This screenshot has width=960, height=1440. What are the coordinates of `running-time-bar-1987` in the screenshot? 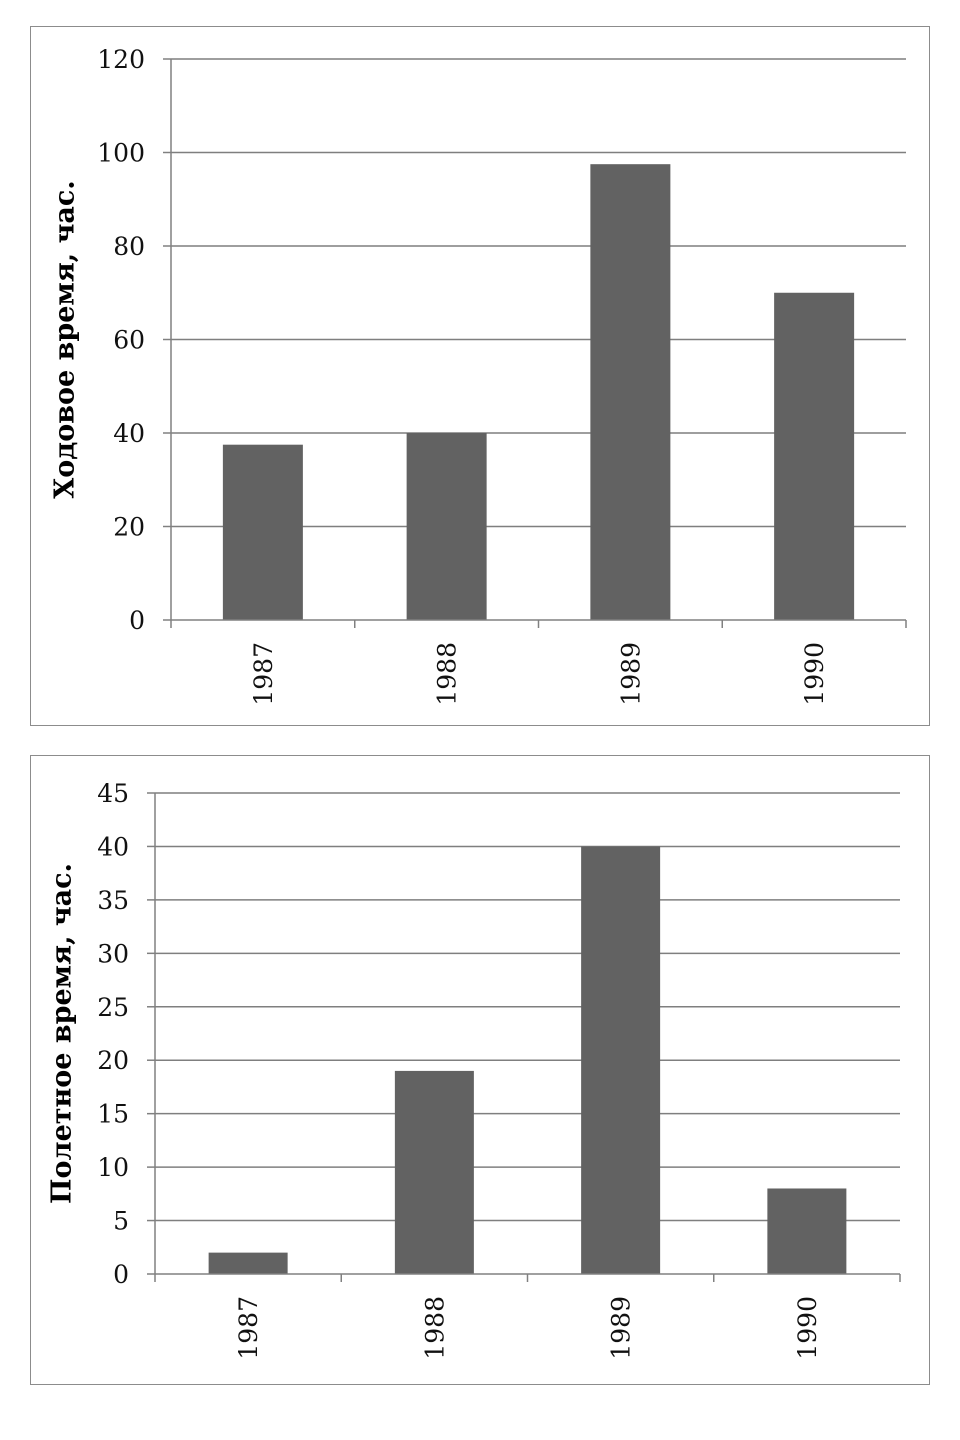 It's located at (262, 532).